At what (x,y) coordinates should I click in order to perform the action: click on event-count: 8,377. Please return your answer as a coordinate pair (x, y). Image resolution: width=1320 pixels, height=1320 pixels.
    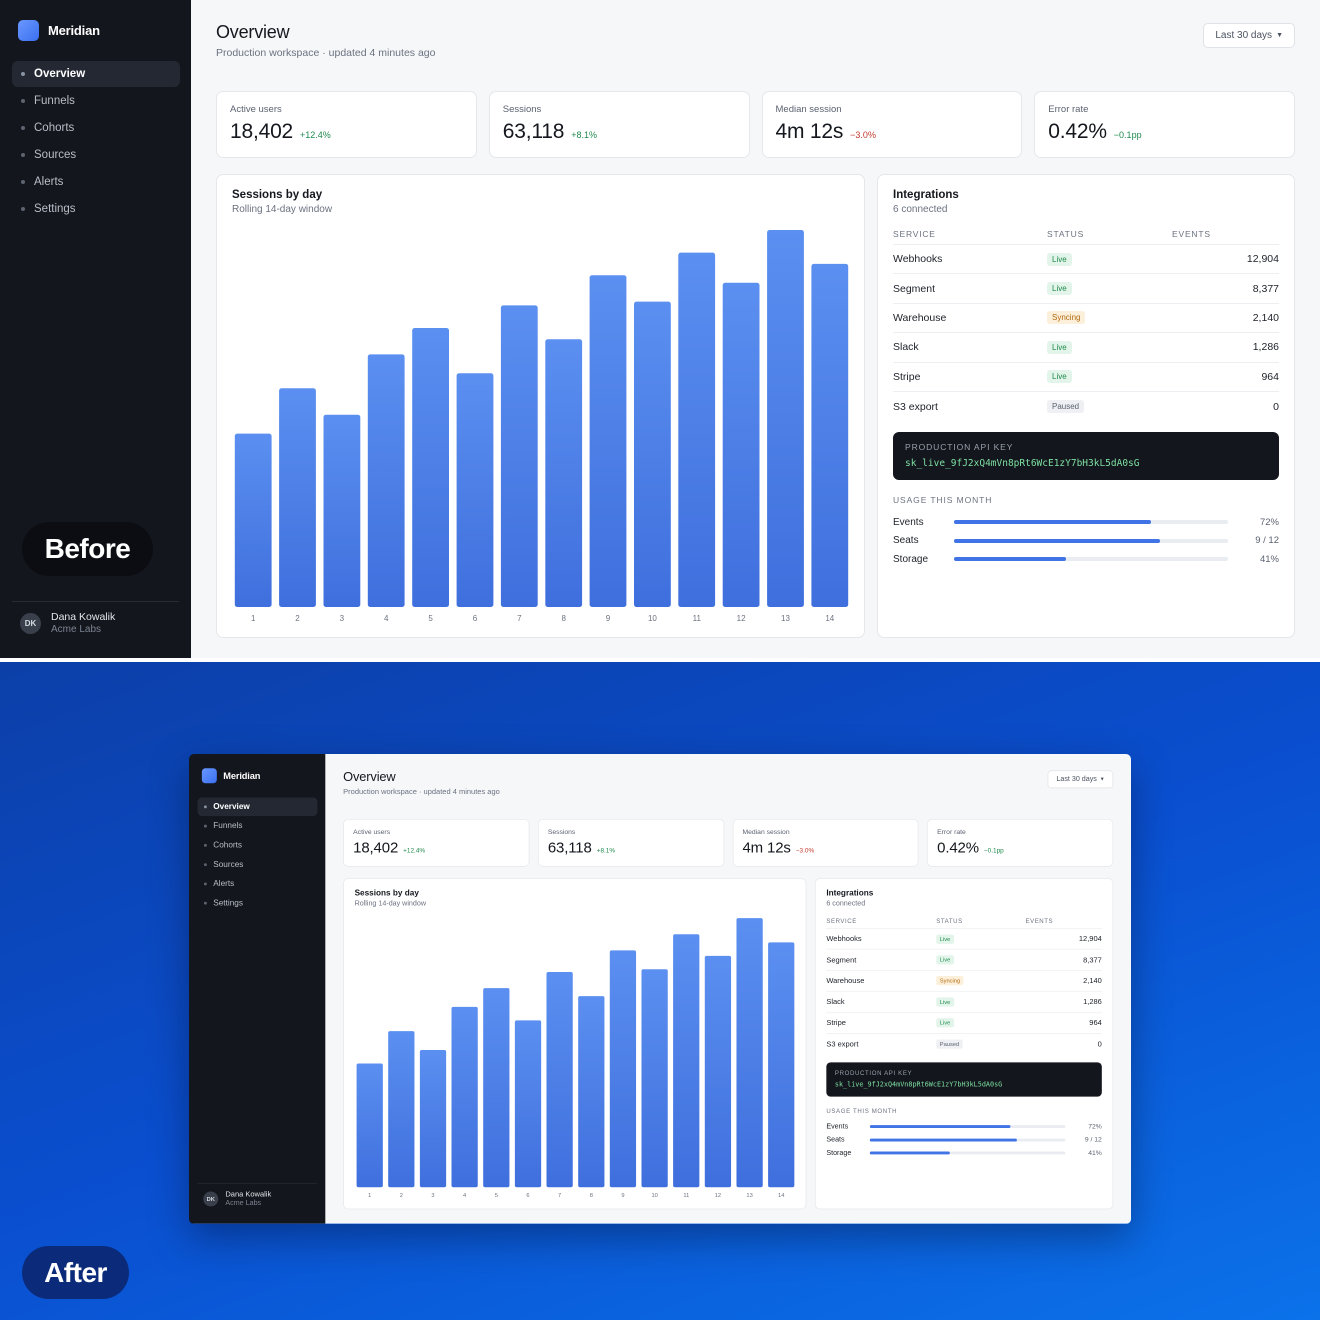
    Looking at the image, I should click on (1265, 288).